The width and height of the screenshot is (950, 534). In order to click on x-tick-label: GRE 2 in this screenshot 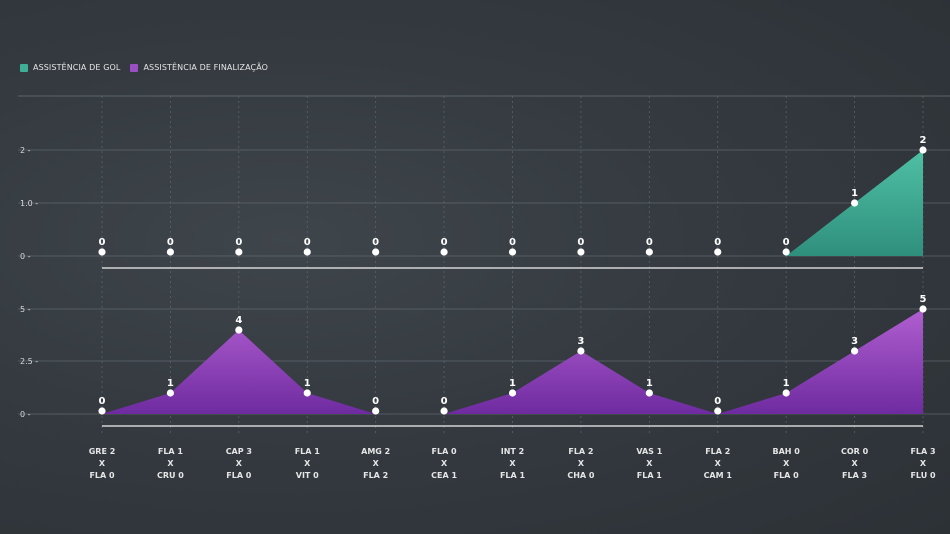, I will do `click(102, 451)`.